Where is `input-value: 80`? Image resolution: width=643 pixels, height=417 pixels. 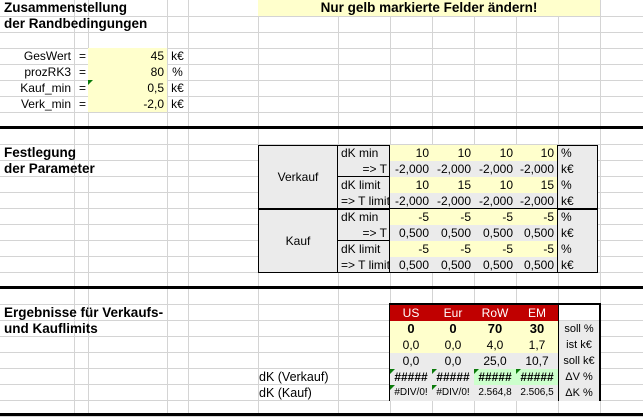 input-value: 80 is located at coordinates (127, 72).